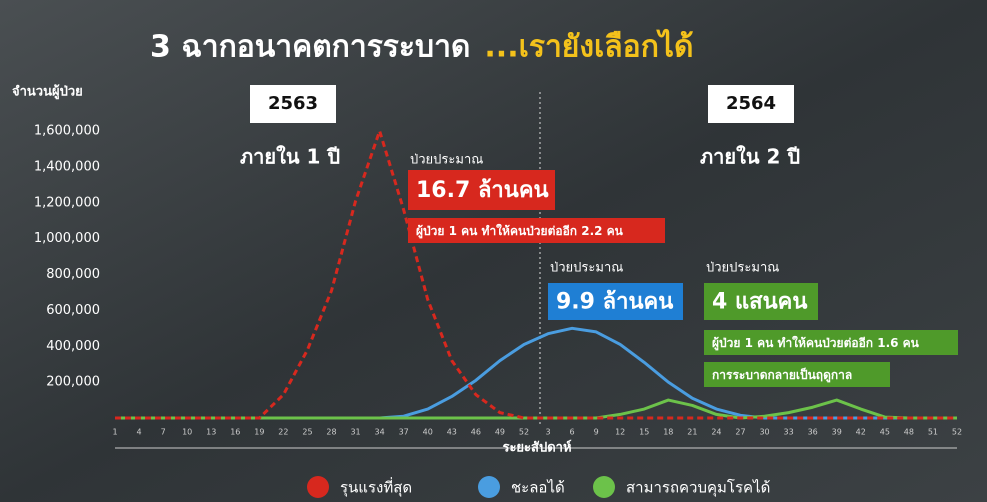  What do you see at coordinates (428, 432) in the screenshot?
I see `x-tick-label: 40` at bounding box center [428, 432].